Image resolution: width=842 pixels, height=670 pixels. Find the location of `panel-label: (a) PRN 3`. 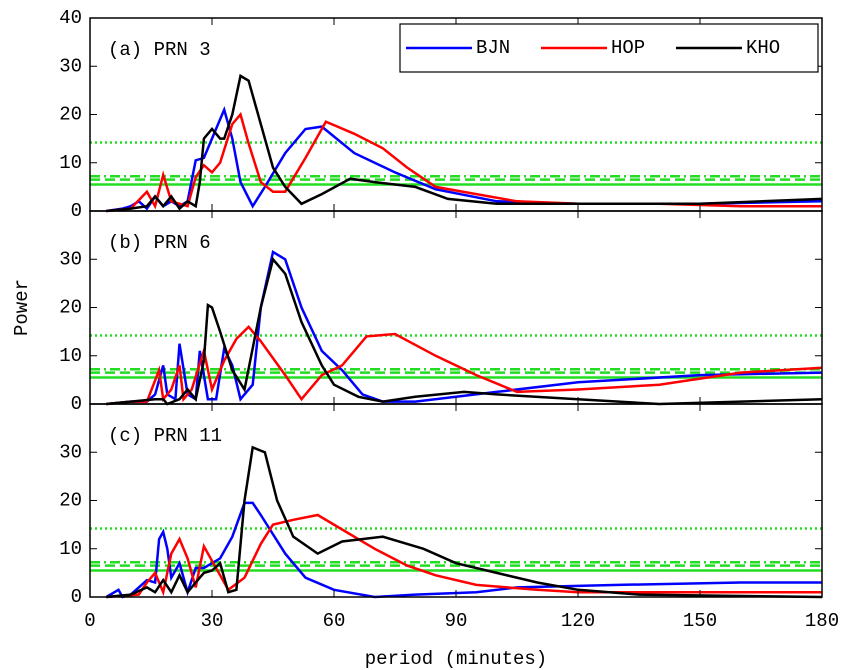

panel-label: (a) PRN 3 is located at coordinates (159, 50).